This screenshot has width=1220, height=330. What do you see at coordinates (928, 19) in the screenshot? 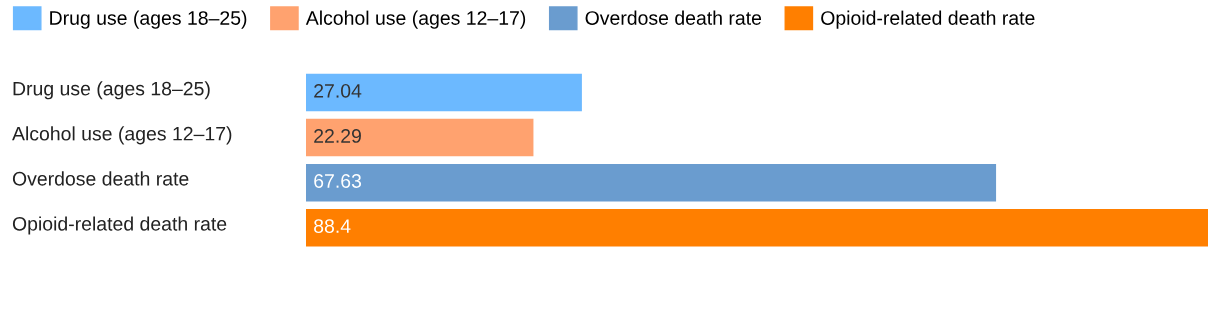
I see `legend-label: Opioid-related death rate` at bounding box center [928, 19].